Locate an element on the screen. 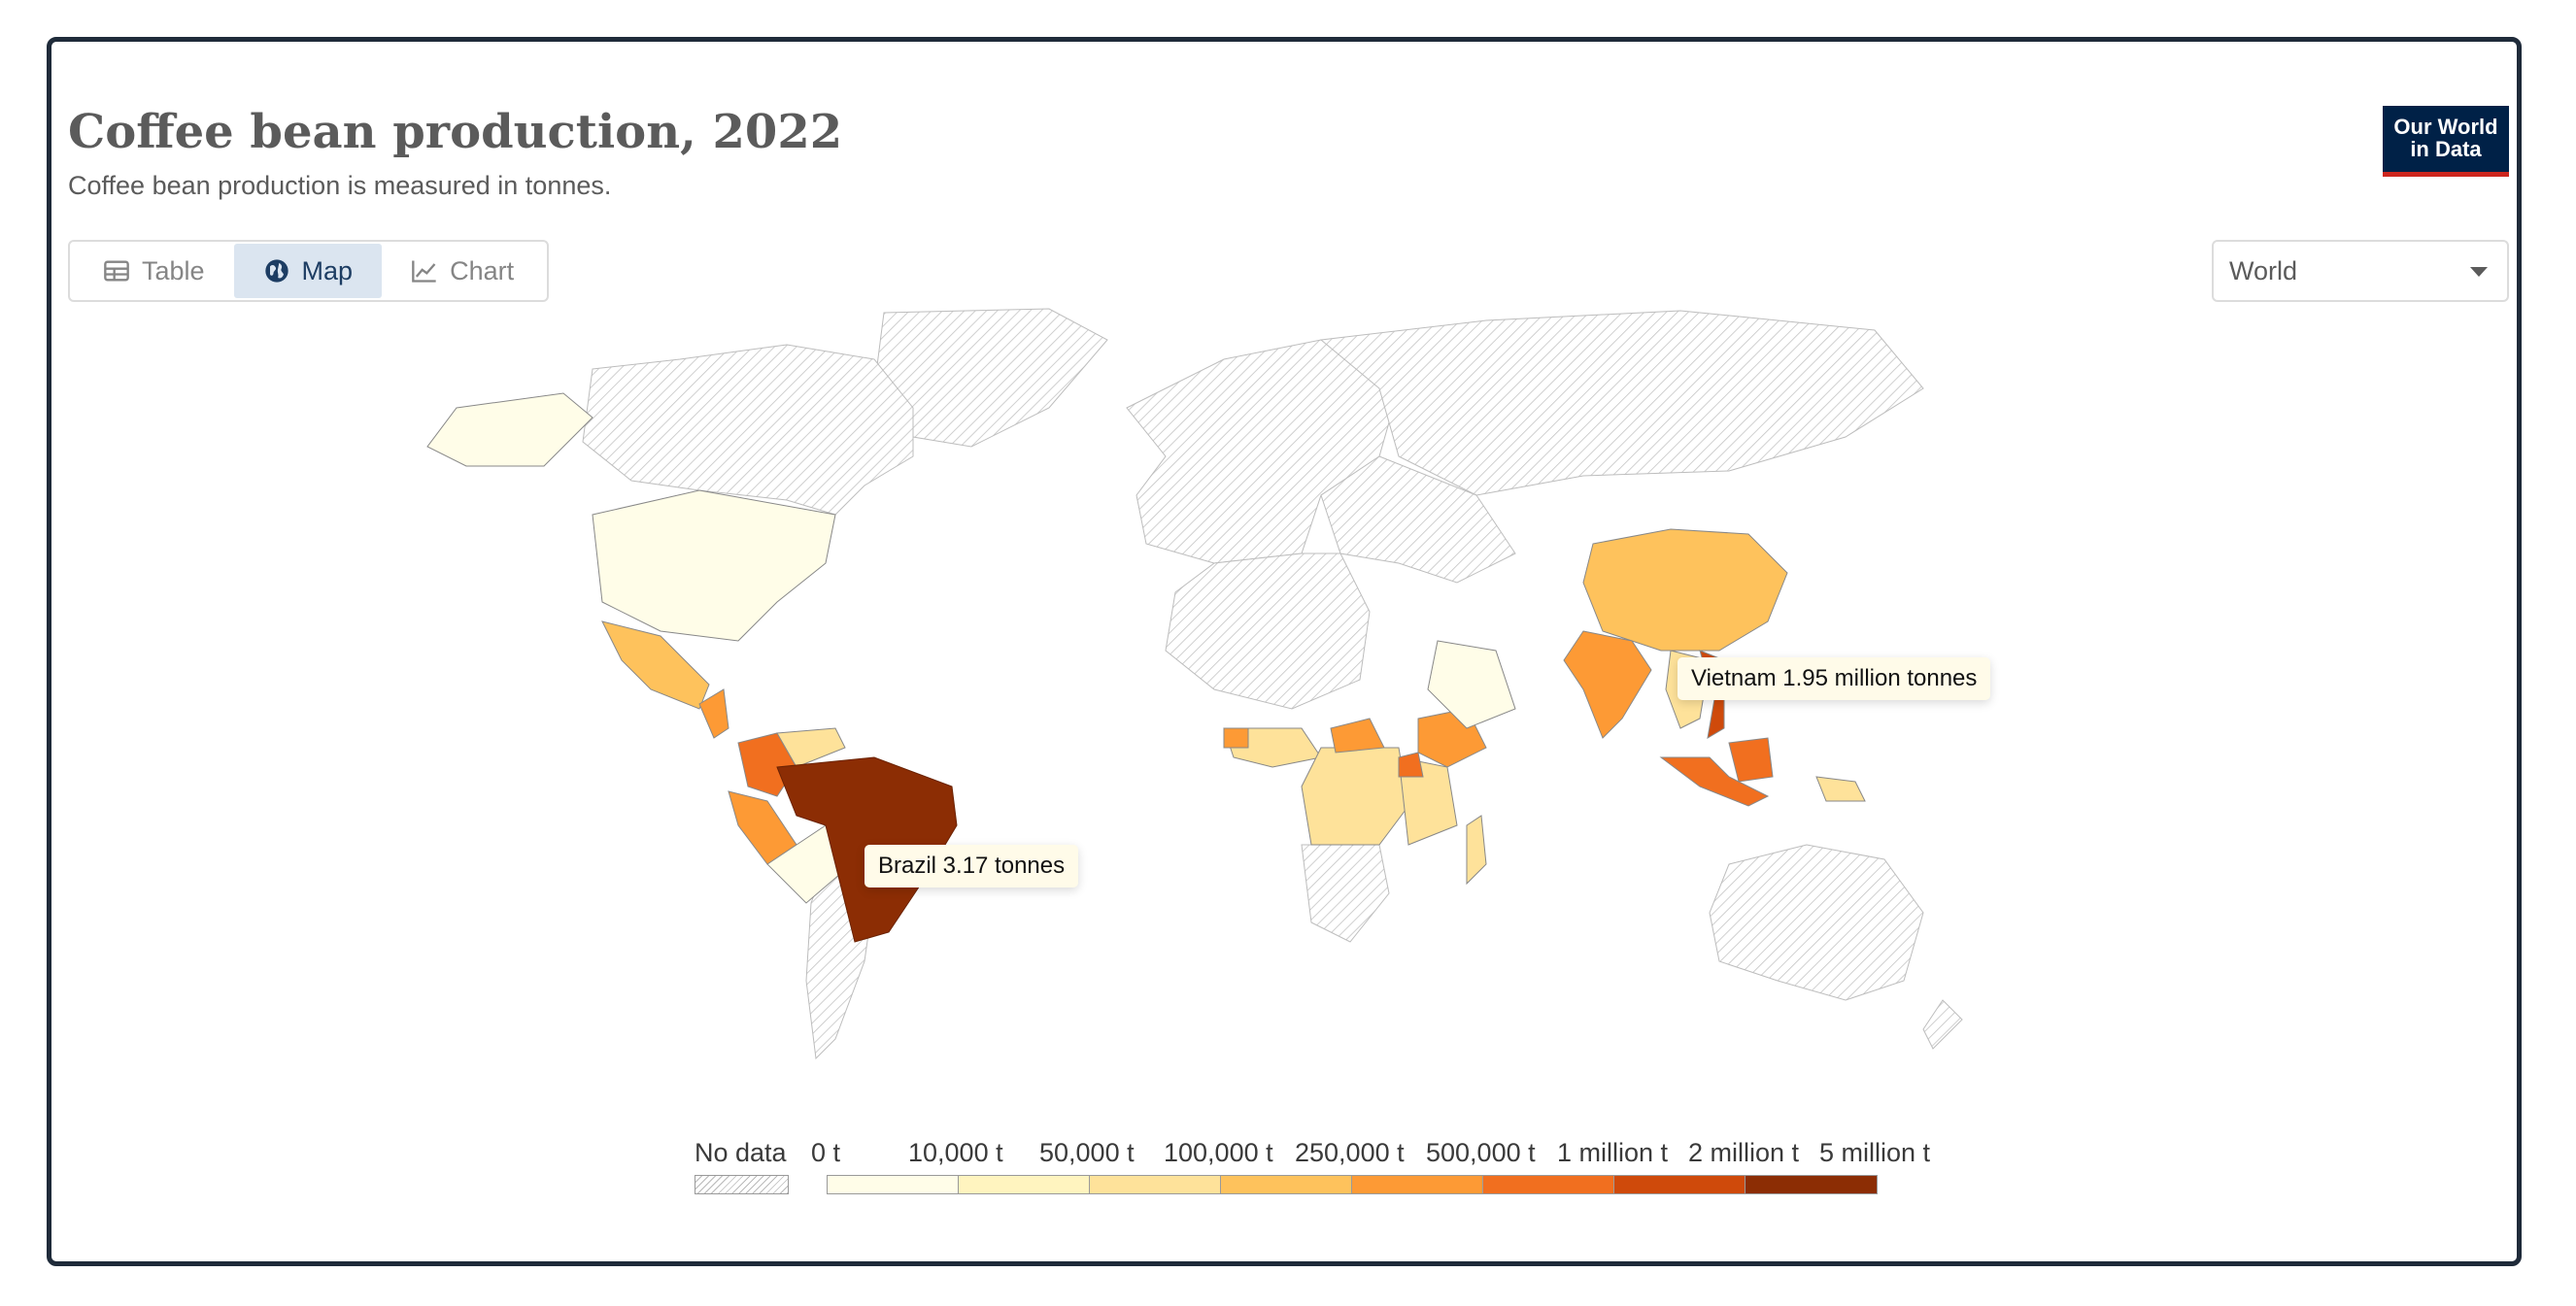 The width and height of the screenshot is (2576, 1306). legend-no-data-swatch is located at coordinates (742, 1184).